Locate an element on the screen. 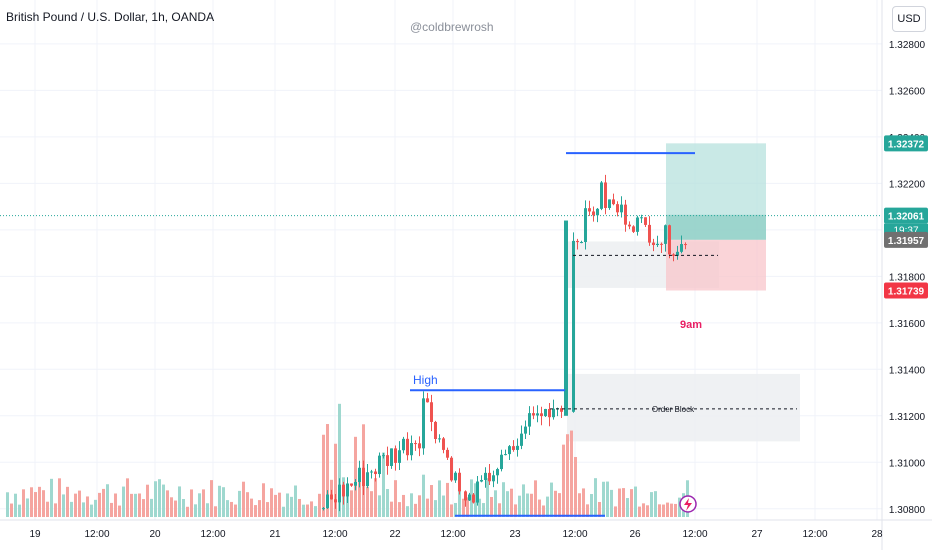 Image resolution: width=932 pixels, height=550 pixels. time-tick-label: 19 is located at coordinates (35, 534).